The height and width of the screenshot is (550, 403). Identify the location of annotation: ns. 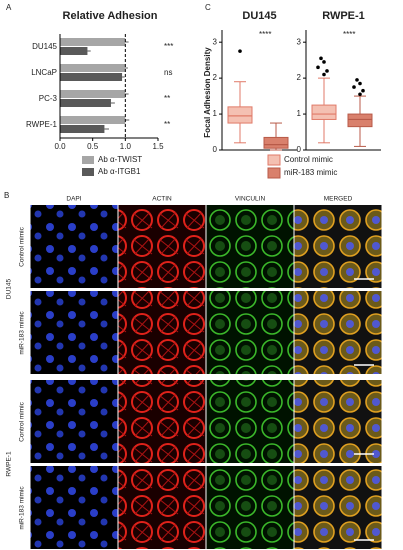
(168, 72).